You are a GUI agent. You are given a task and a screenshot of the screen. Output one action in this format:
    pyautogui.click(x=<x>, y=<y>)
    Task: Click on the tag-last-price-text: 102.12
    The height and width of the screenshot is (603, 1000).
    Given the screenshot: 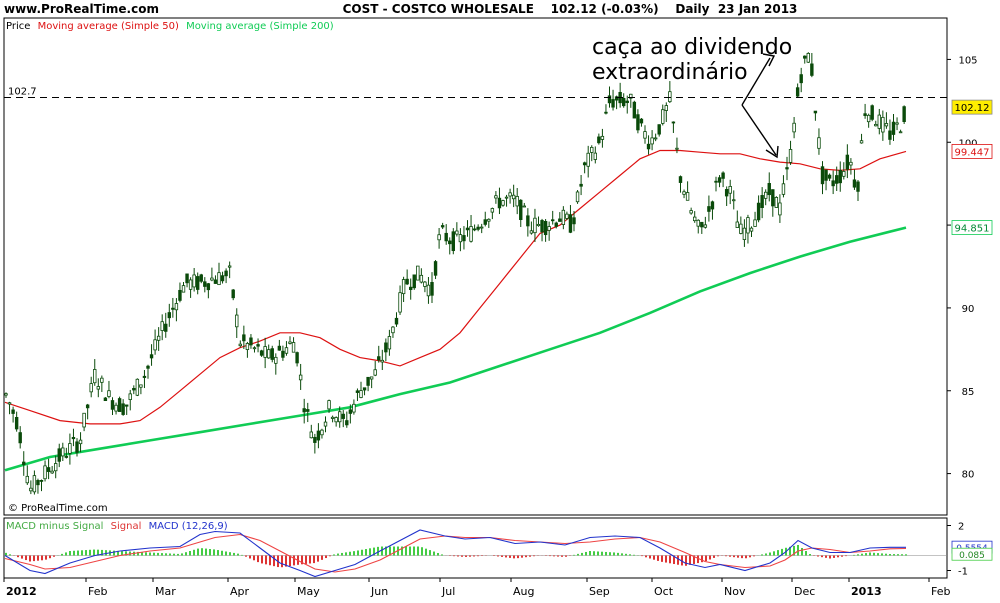 What is the action you would take?
    pyautogui.click(x=972, y=108)
    